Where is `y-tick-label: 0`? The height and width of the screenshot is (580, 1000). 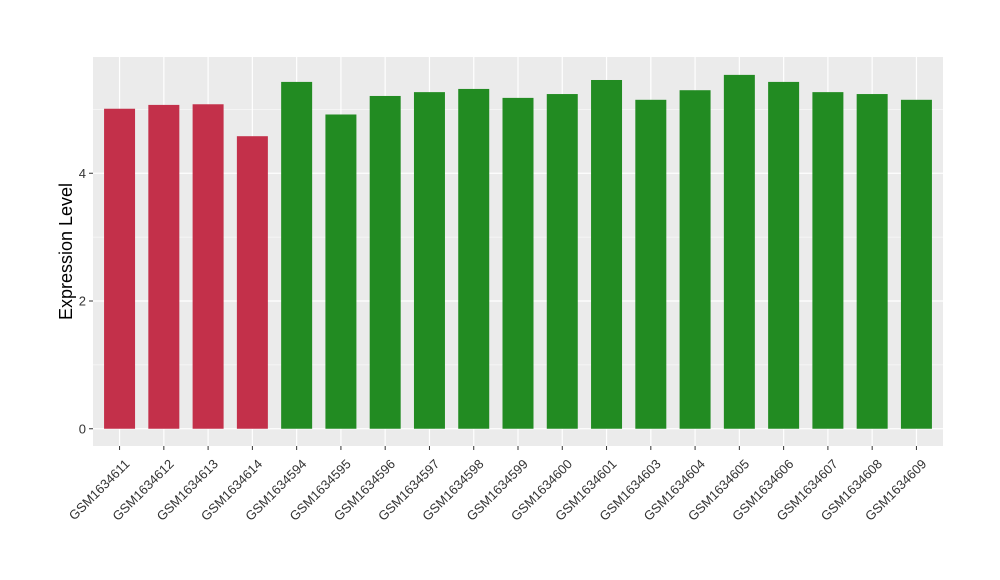
y-tick-label: 0 is located at coordinates (82, 428).